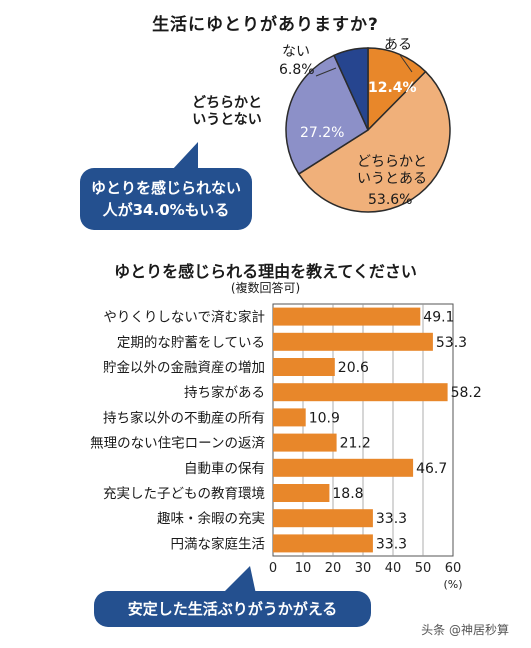 The width and height of the screenshot is (531, 648). What do you see at coordinates (374, 141) in the screenshot?
I see `pie-slice-dochira-aru` at bounding box center [374, 141].